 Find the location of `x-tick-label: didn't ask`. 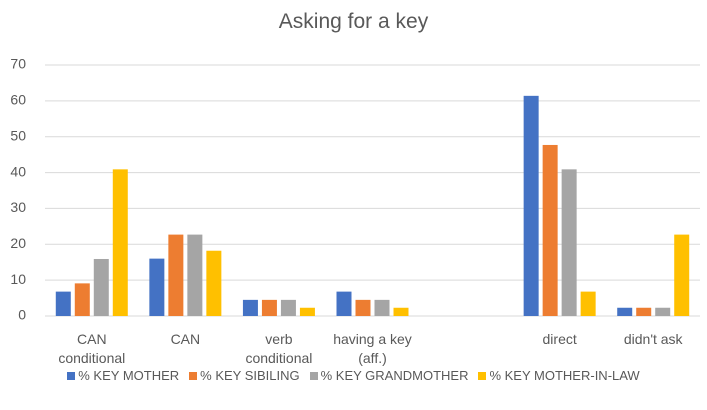

x-tick-label: didn't ask is located at coordinates (653, 339).